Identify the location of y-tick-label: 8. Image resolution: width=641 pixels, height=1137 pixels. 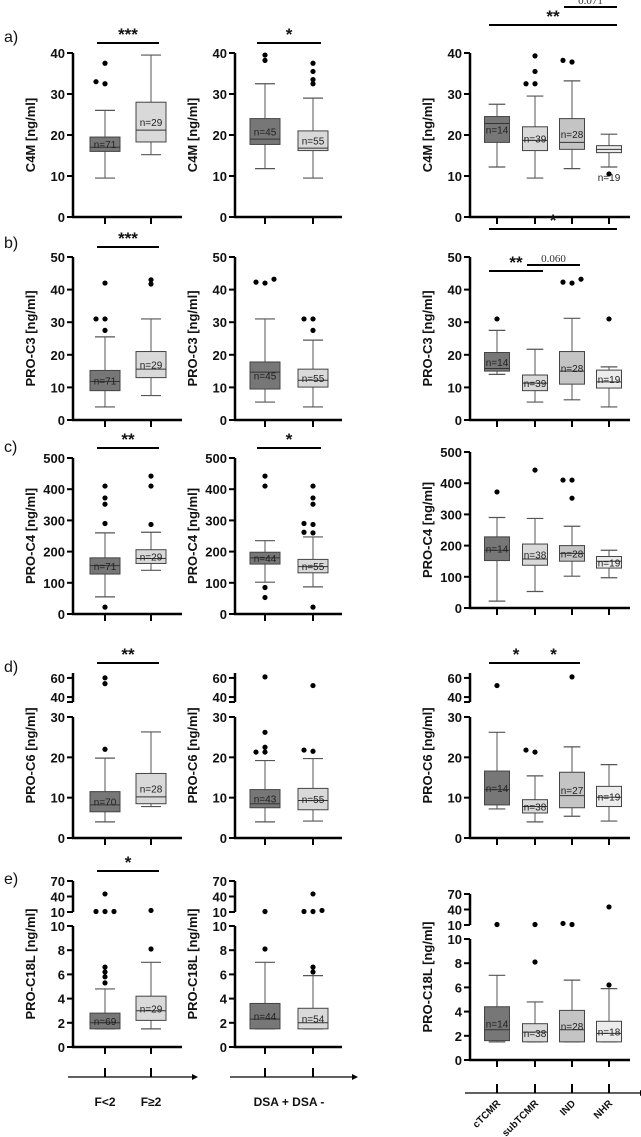
(223, 950).